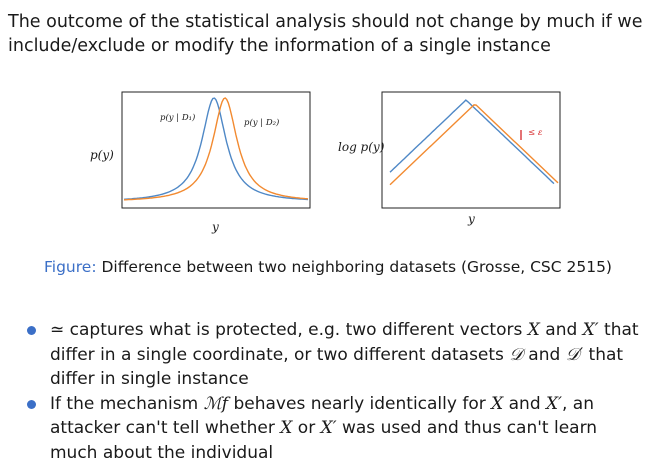 The height and width of the screenshot is (468, 656). I want to click on left-xlabel: y, so click(215, 227).